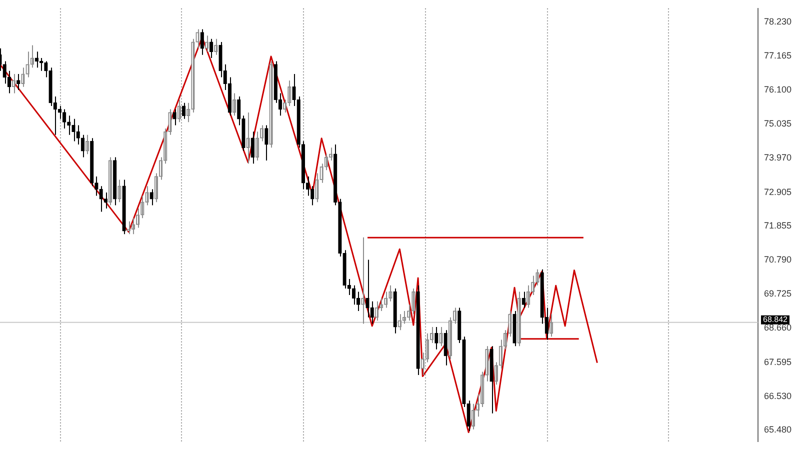 The height and width of the screenshot is (450, 800). I want to click on y-tick-label: 77.165, so click(778, 55).